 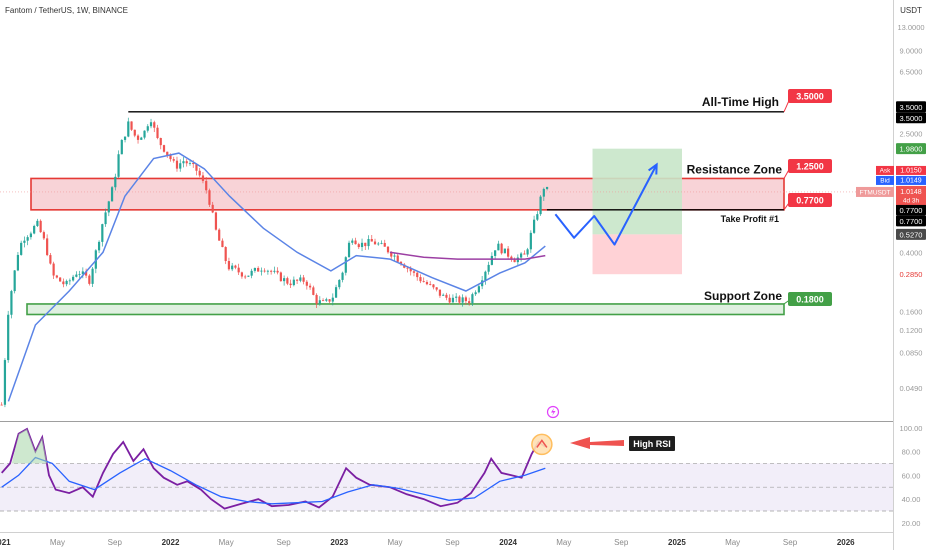 I want to click on ath-callout: 3.5000, so click(x=807, y=100).